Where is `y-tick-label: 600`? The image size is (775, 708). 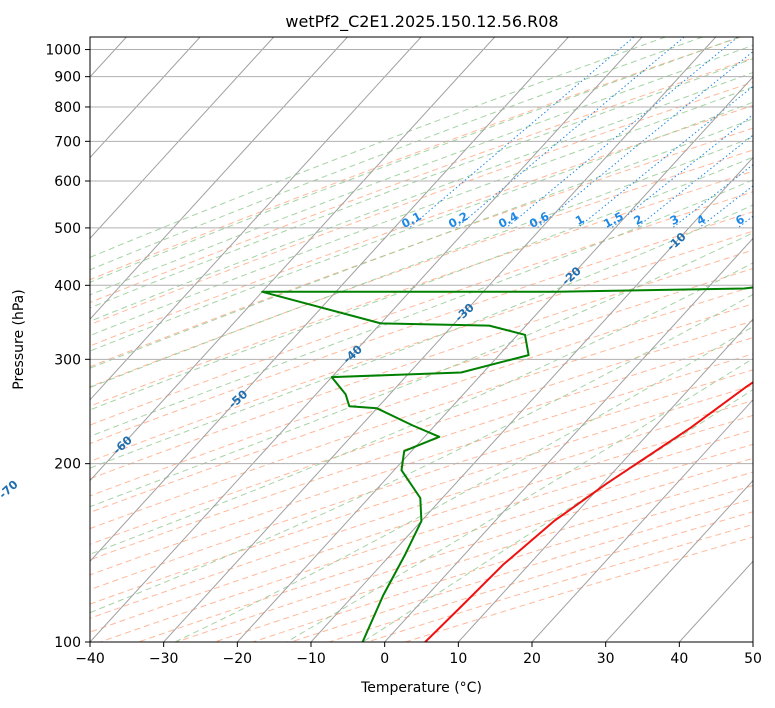
y-tick-label: 600 is located at coordinates (67, 182).